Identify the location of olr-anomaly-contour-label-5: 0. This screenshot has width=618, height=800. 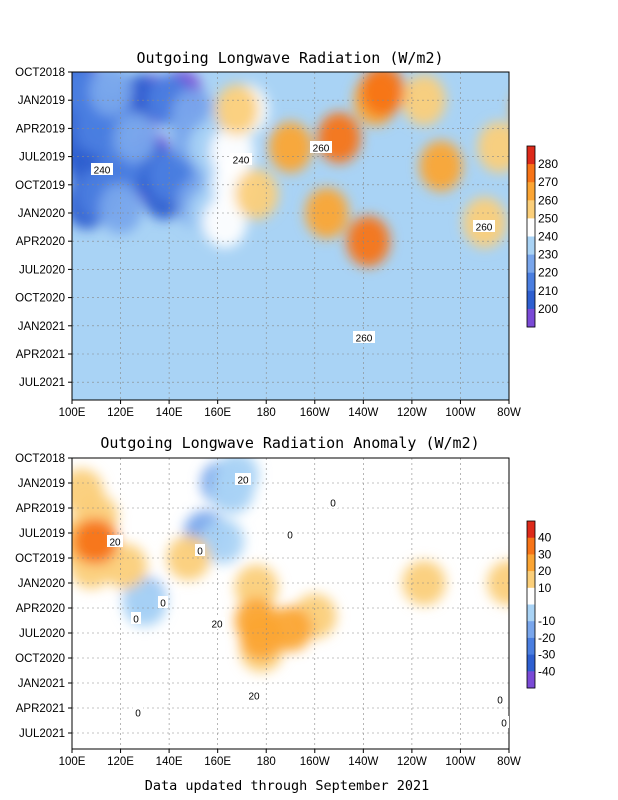
(136, 620).